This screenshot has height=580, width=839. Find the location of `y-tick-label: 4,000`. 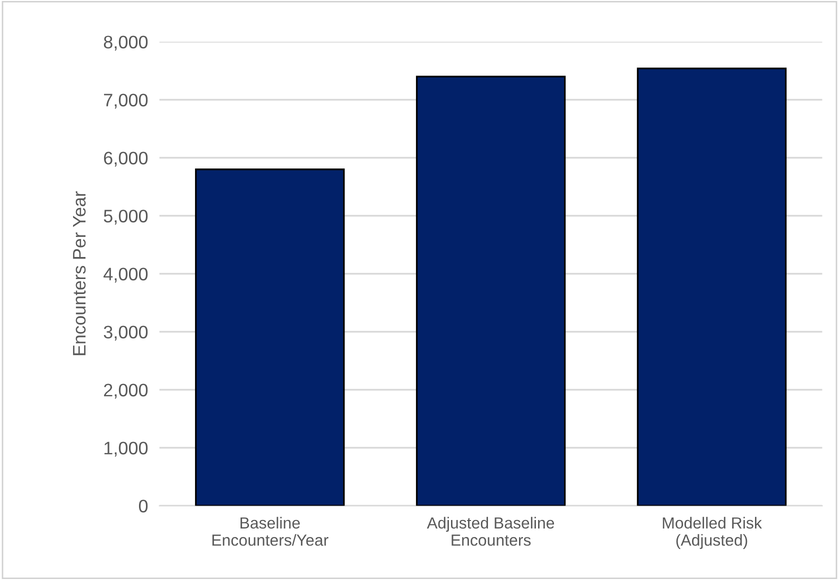

y-tick-label: 4,000 is located at coordinates (126, 275).